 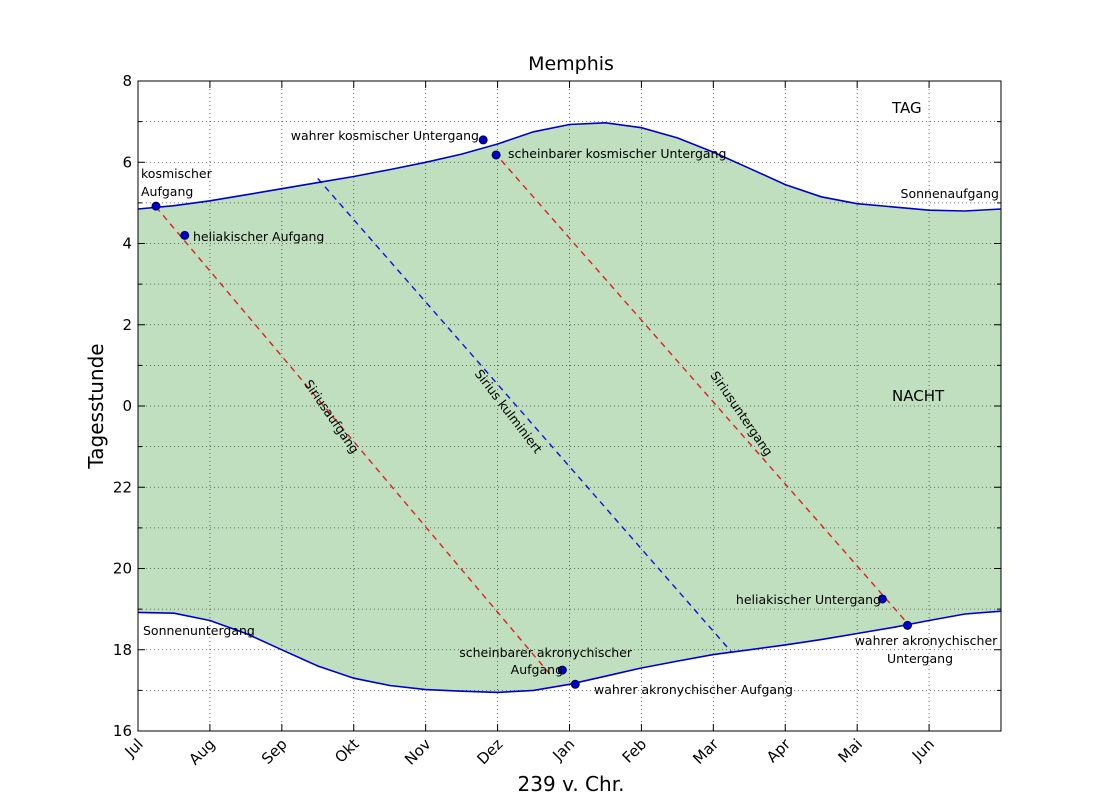 I want to click on event-label-heliakischer-aufgang: heliakischer Aufgang, so click(x=258, y=236).